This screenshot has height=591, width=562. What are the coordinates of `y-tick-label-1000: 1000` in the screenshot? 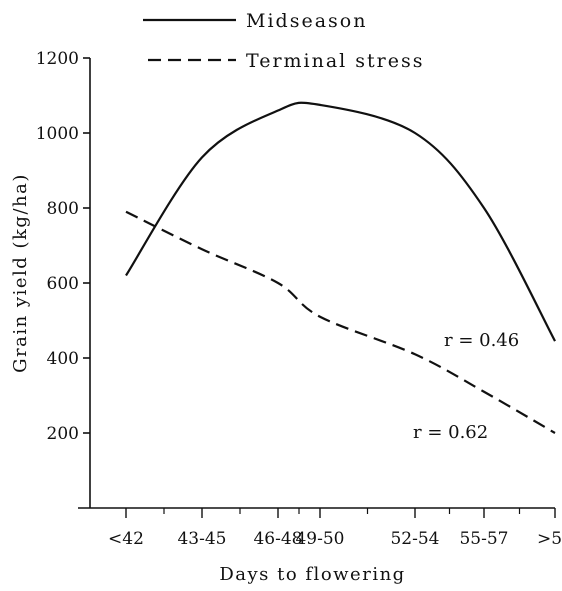 It's located at (57, 134).